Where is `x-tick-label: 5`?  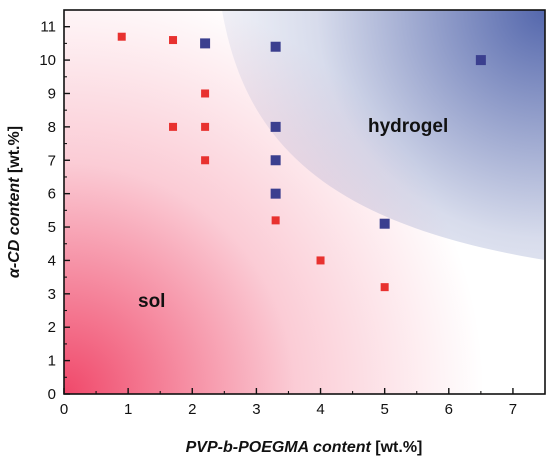 x-tick-label: 5 is located at coordinates (384, 409).